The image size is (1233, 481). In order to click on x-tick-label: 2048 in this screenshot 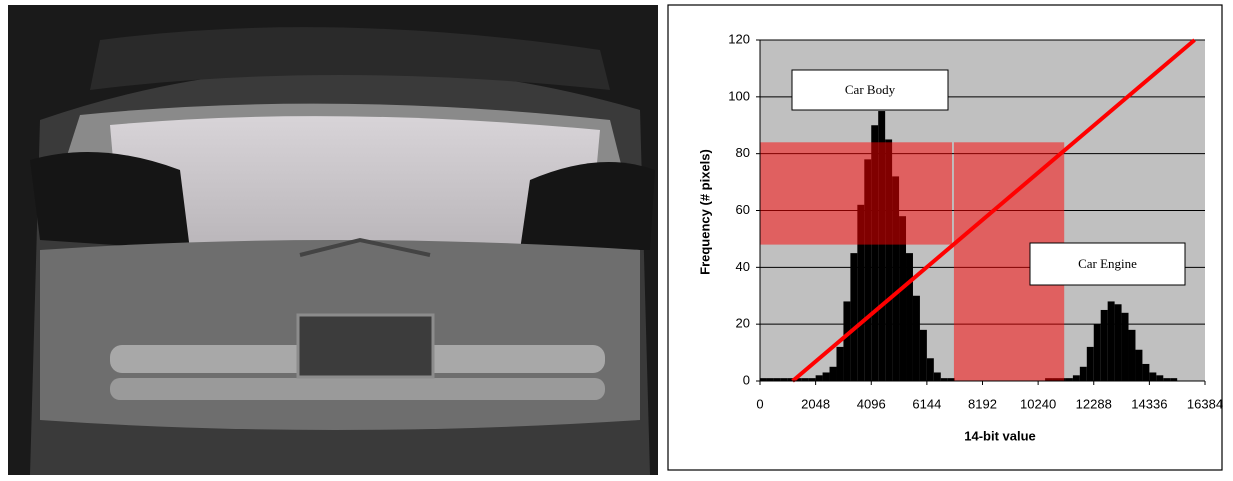, I will do `click(815, 403)`.